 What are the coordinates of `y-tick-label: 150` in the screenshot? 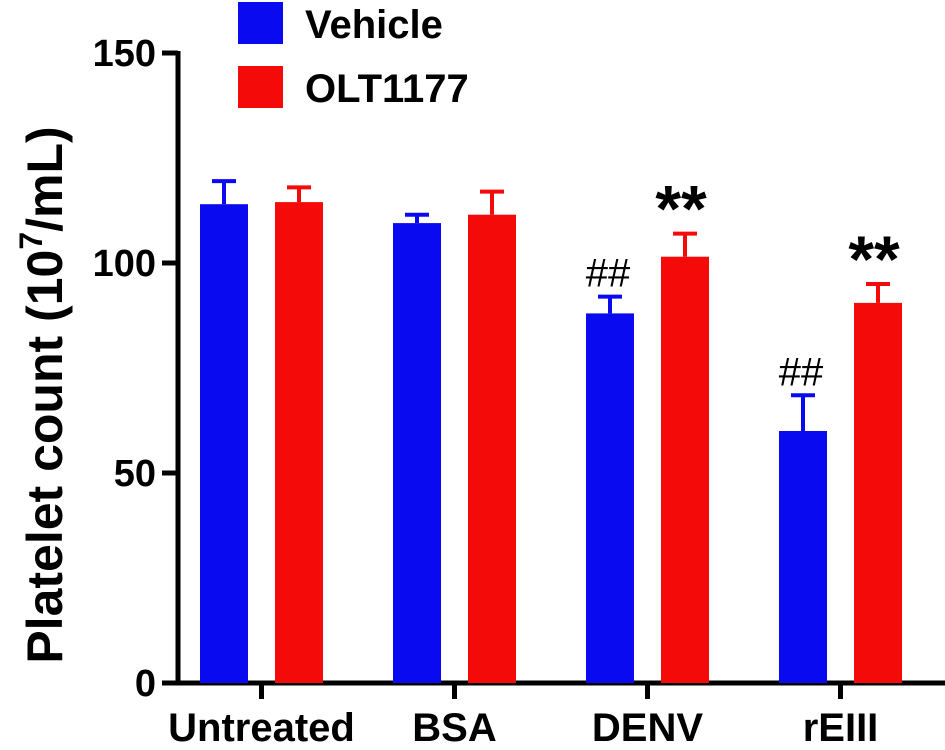 It's located at (124, 54).